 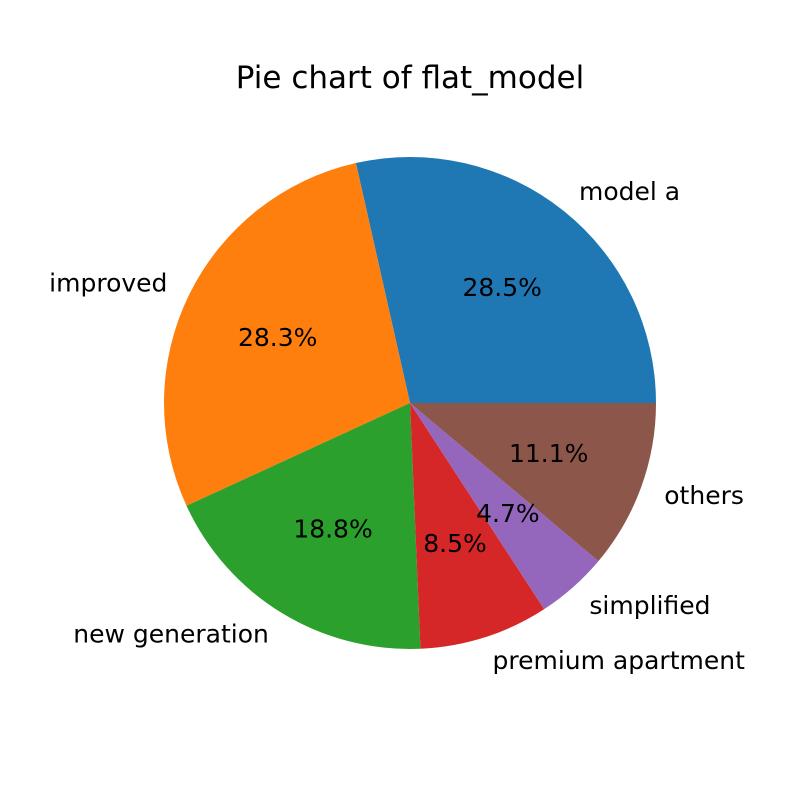 I want to click on category-label-improved: improved, so click(x=108, y=283).